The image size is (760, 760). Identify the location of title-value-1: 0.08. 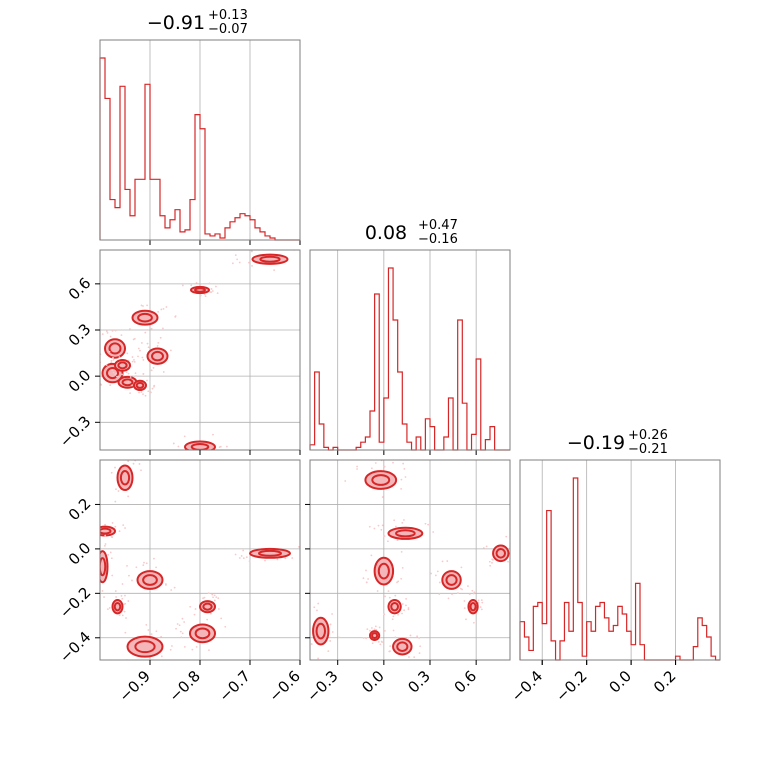
(386, 233).